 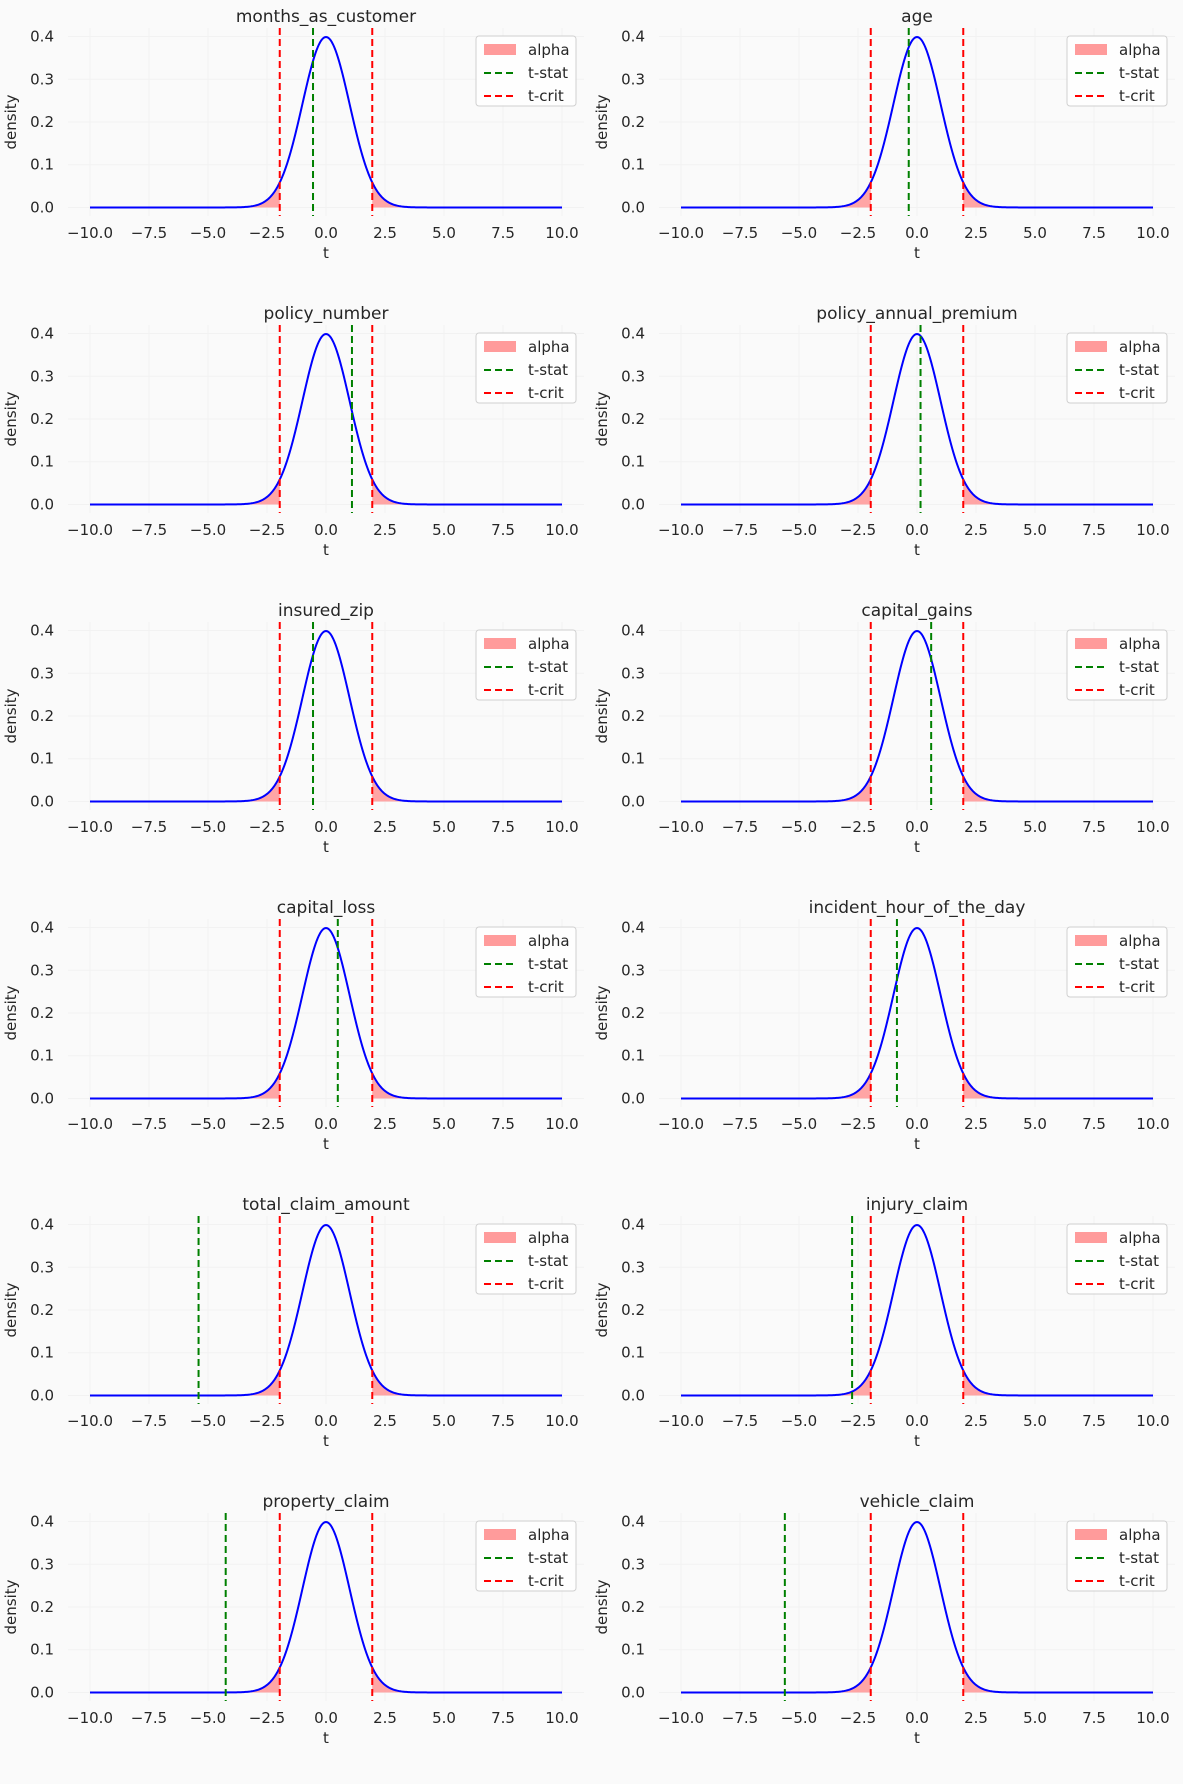 What do you see at coordinates (444, 1718) in the screenshot?
I see `x-tick-label: 5.0` at bounding box center [444, 1718].